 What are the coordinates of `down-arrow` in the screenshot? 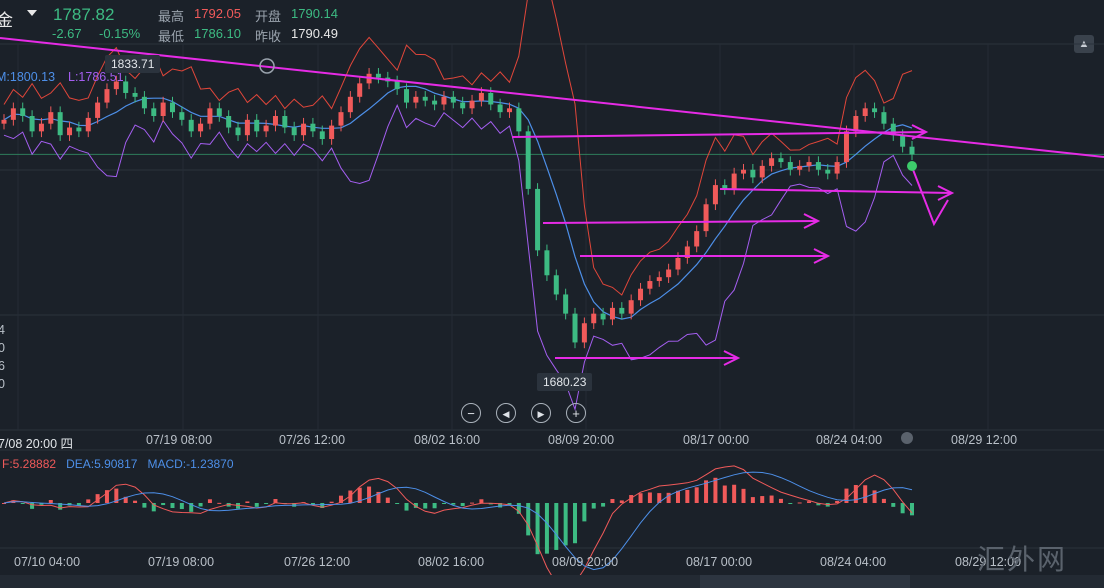 It's located at (930, 196).